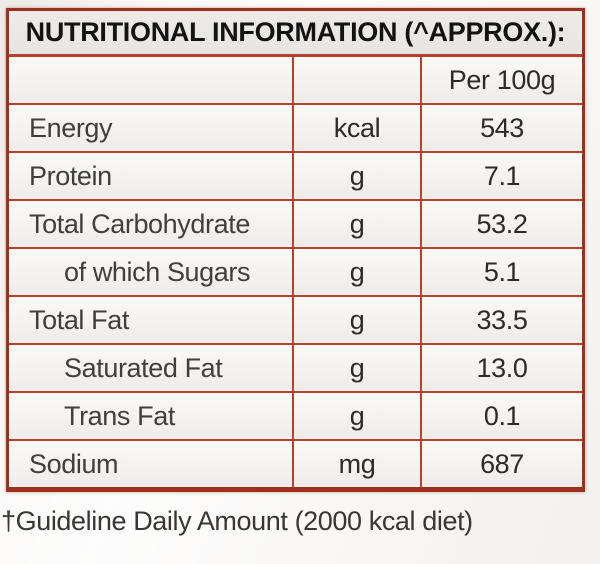 Image resolution: width=600 pixels, height=564 pixels. Describe the element at coordinates (502, 367) in the screenshot. I see `nutrient-value: 13.0` at that location.